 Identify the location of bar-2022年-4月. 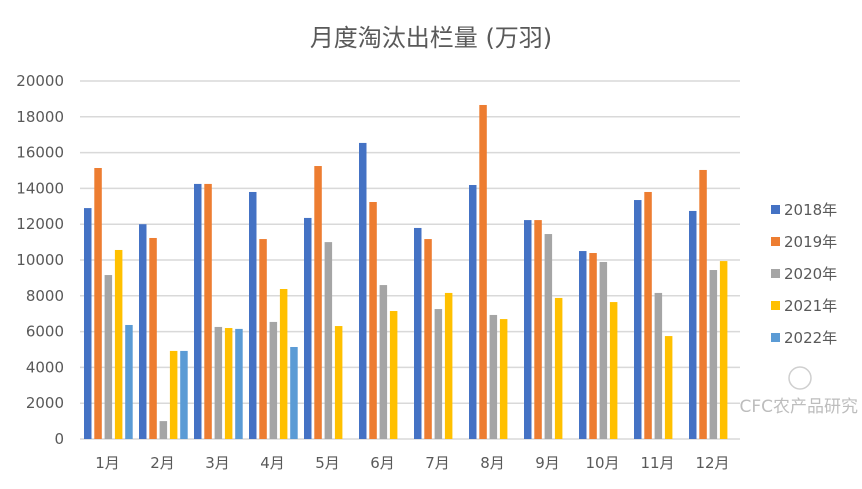
(294, 392).